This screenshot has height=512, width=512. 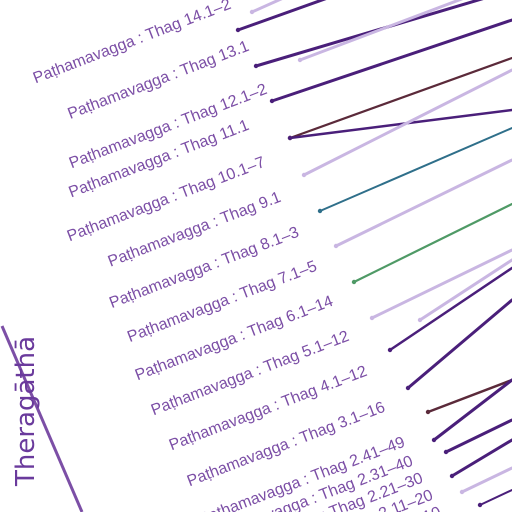 What do you see at coordinates (26, 411) in the screenshot?
I see `group-label: Theragāthā` at bounding box center [26, 411].